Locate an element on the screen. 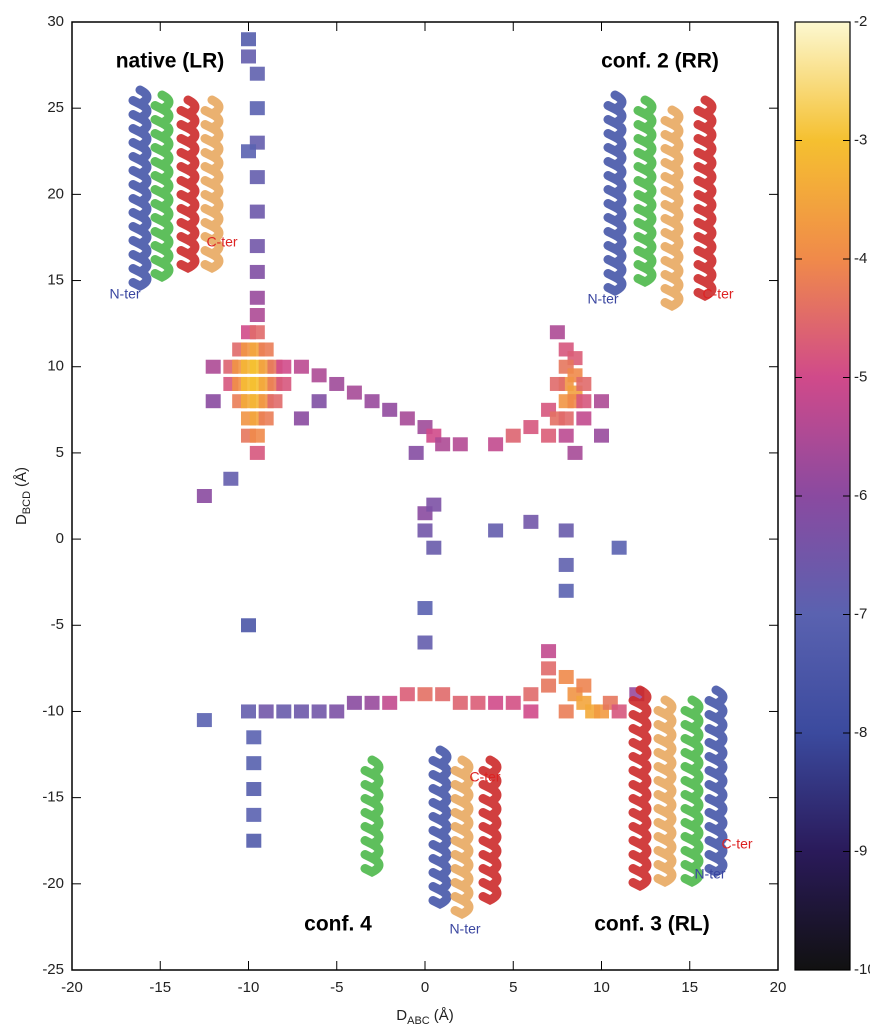  x-tick-label: -15 is located at coordinates (160, 987).